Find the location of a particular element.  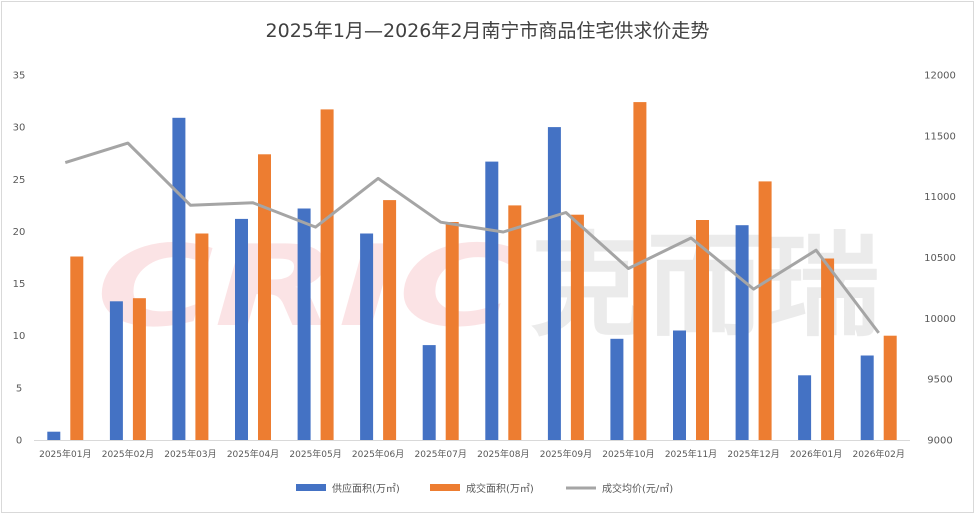

right-axis-tick: 9500 is located at coordinates (939, 380).